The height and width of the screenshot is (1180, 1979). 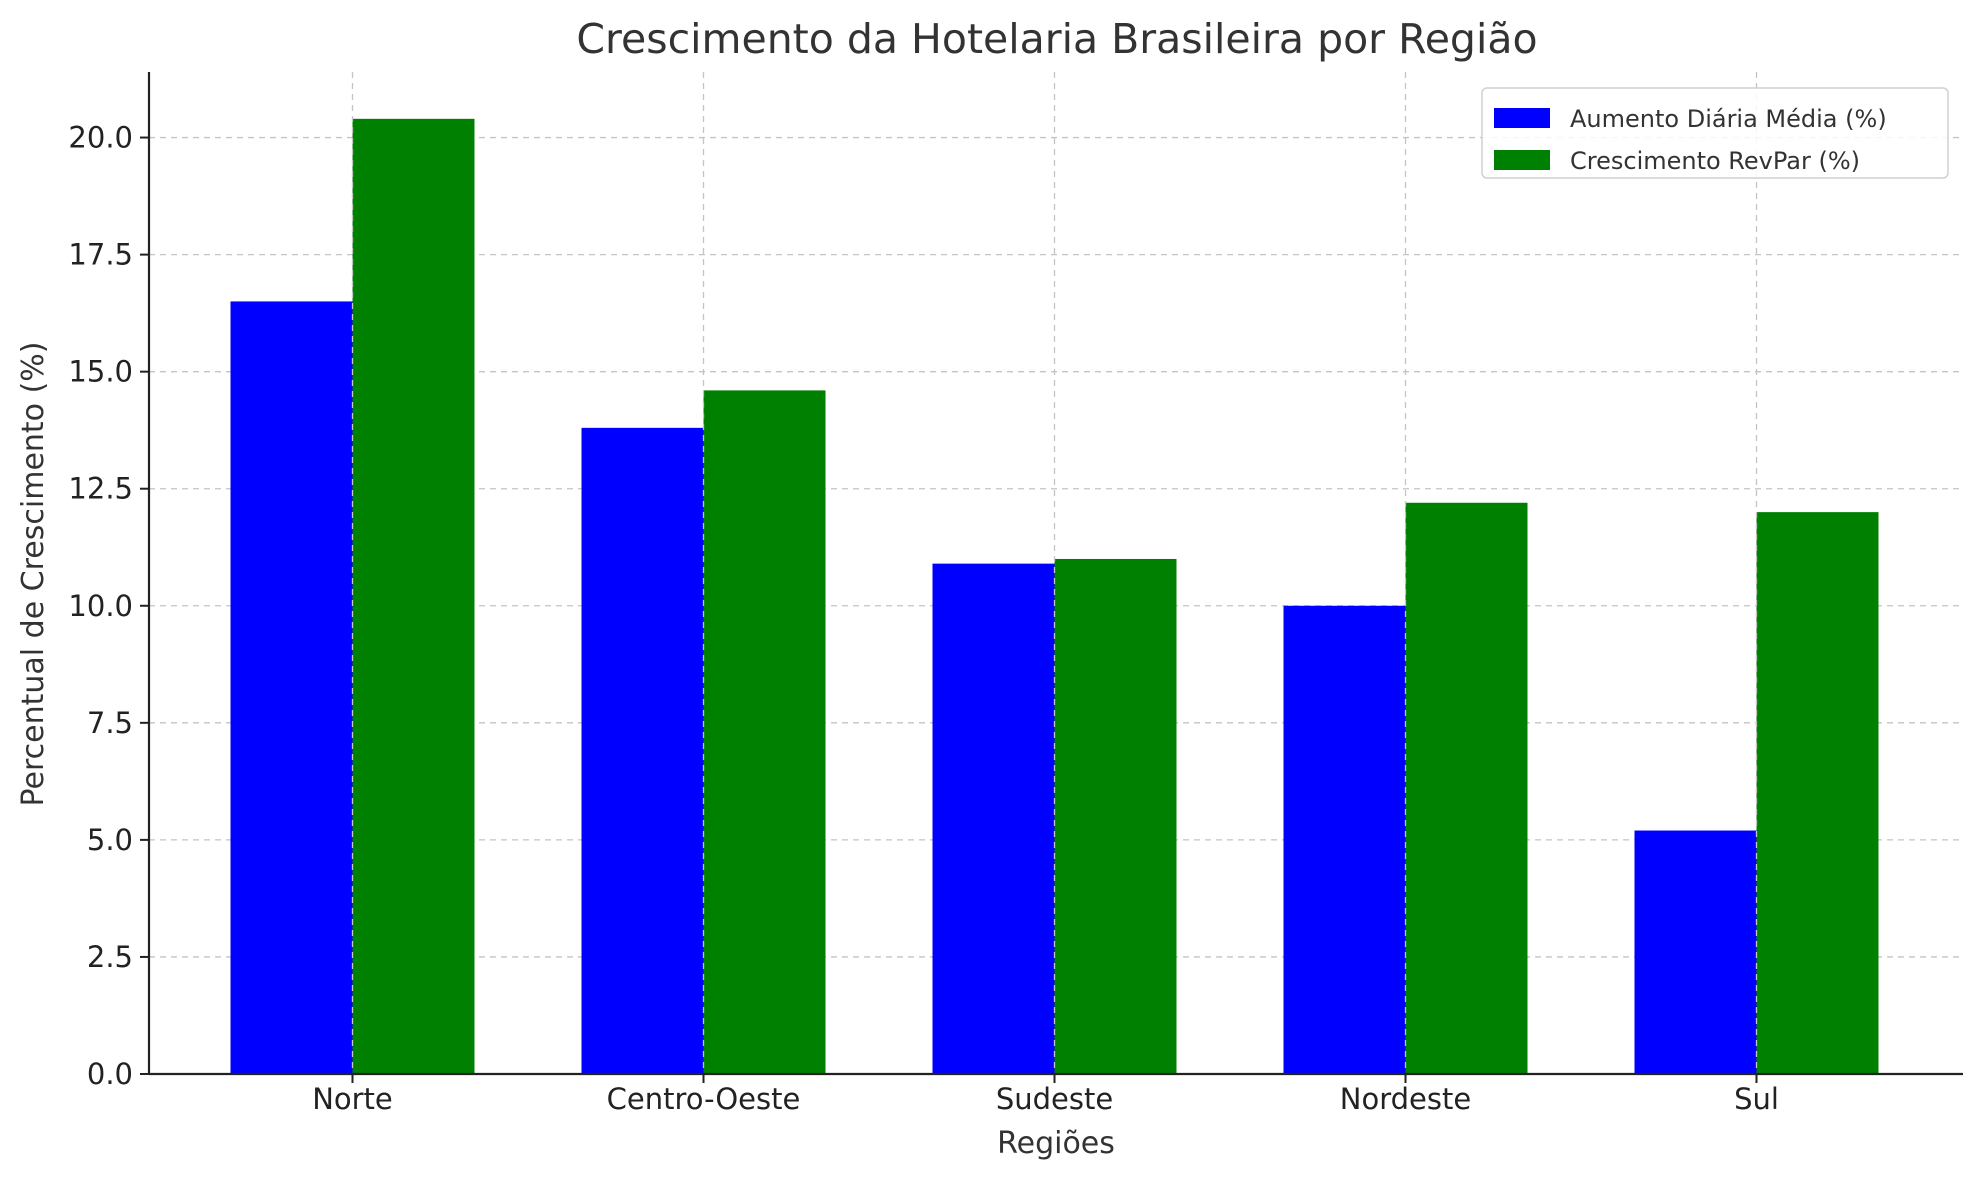 I want to click on y-tick-label: 7.5, so click(x=110, y=723).